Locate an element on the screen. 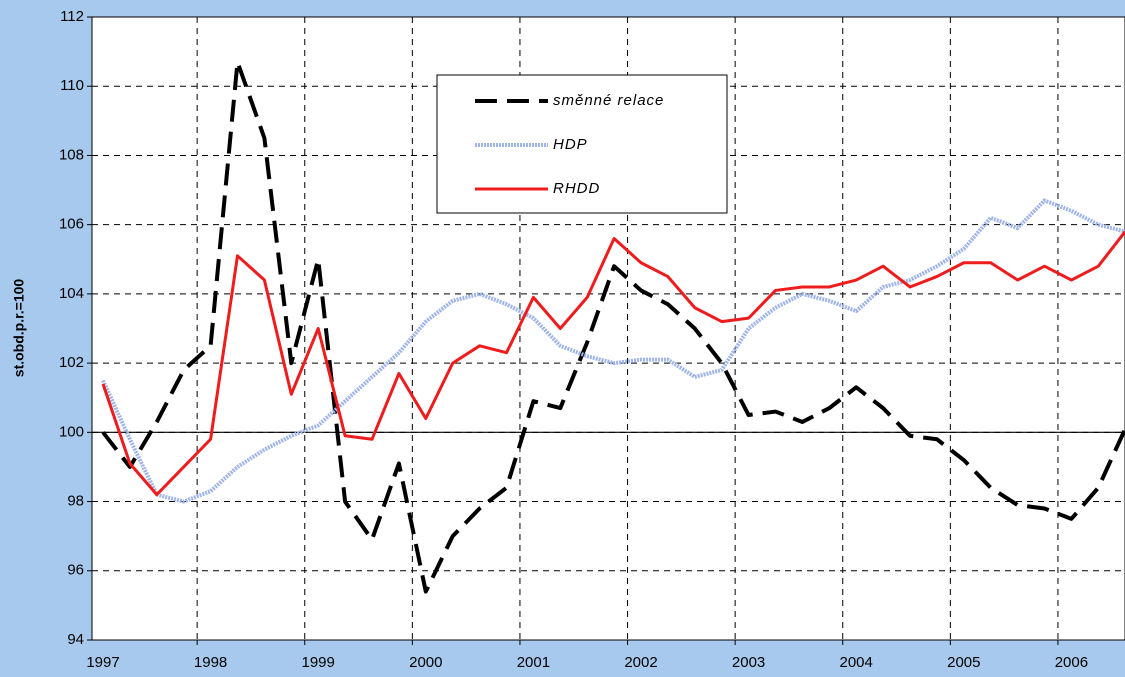 This screenshot has height=677, width=1125. y-tick-label: 104 is located at coordinates (71, 293).